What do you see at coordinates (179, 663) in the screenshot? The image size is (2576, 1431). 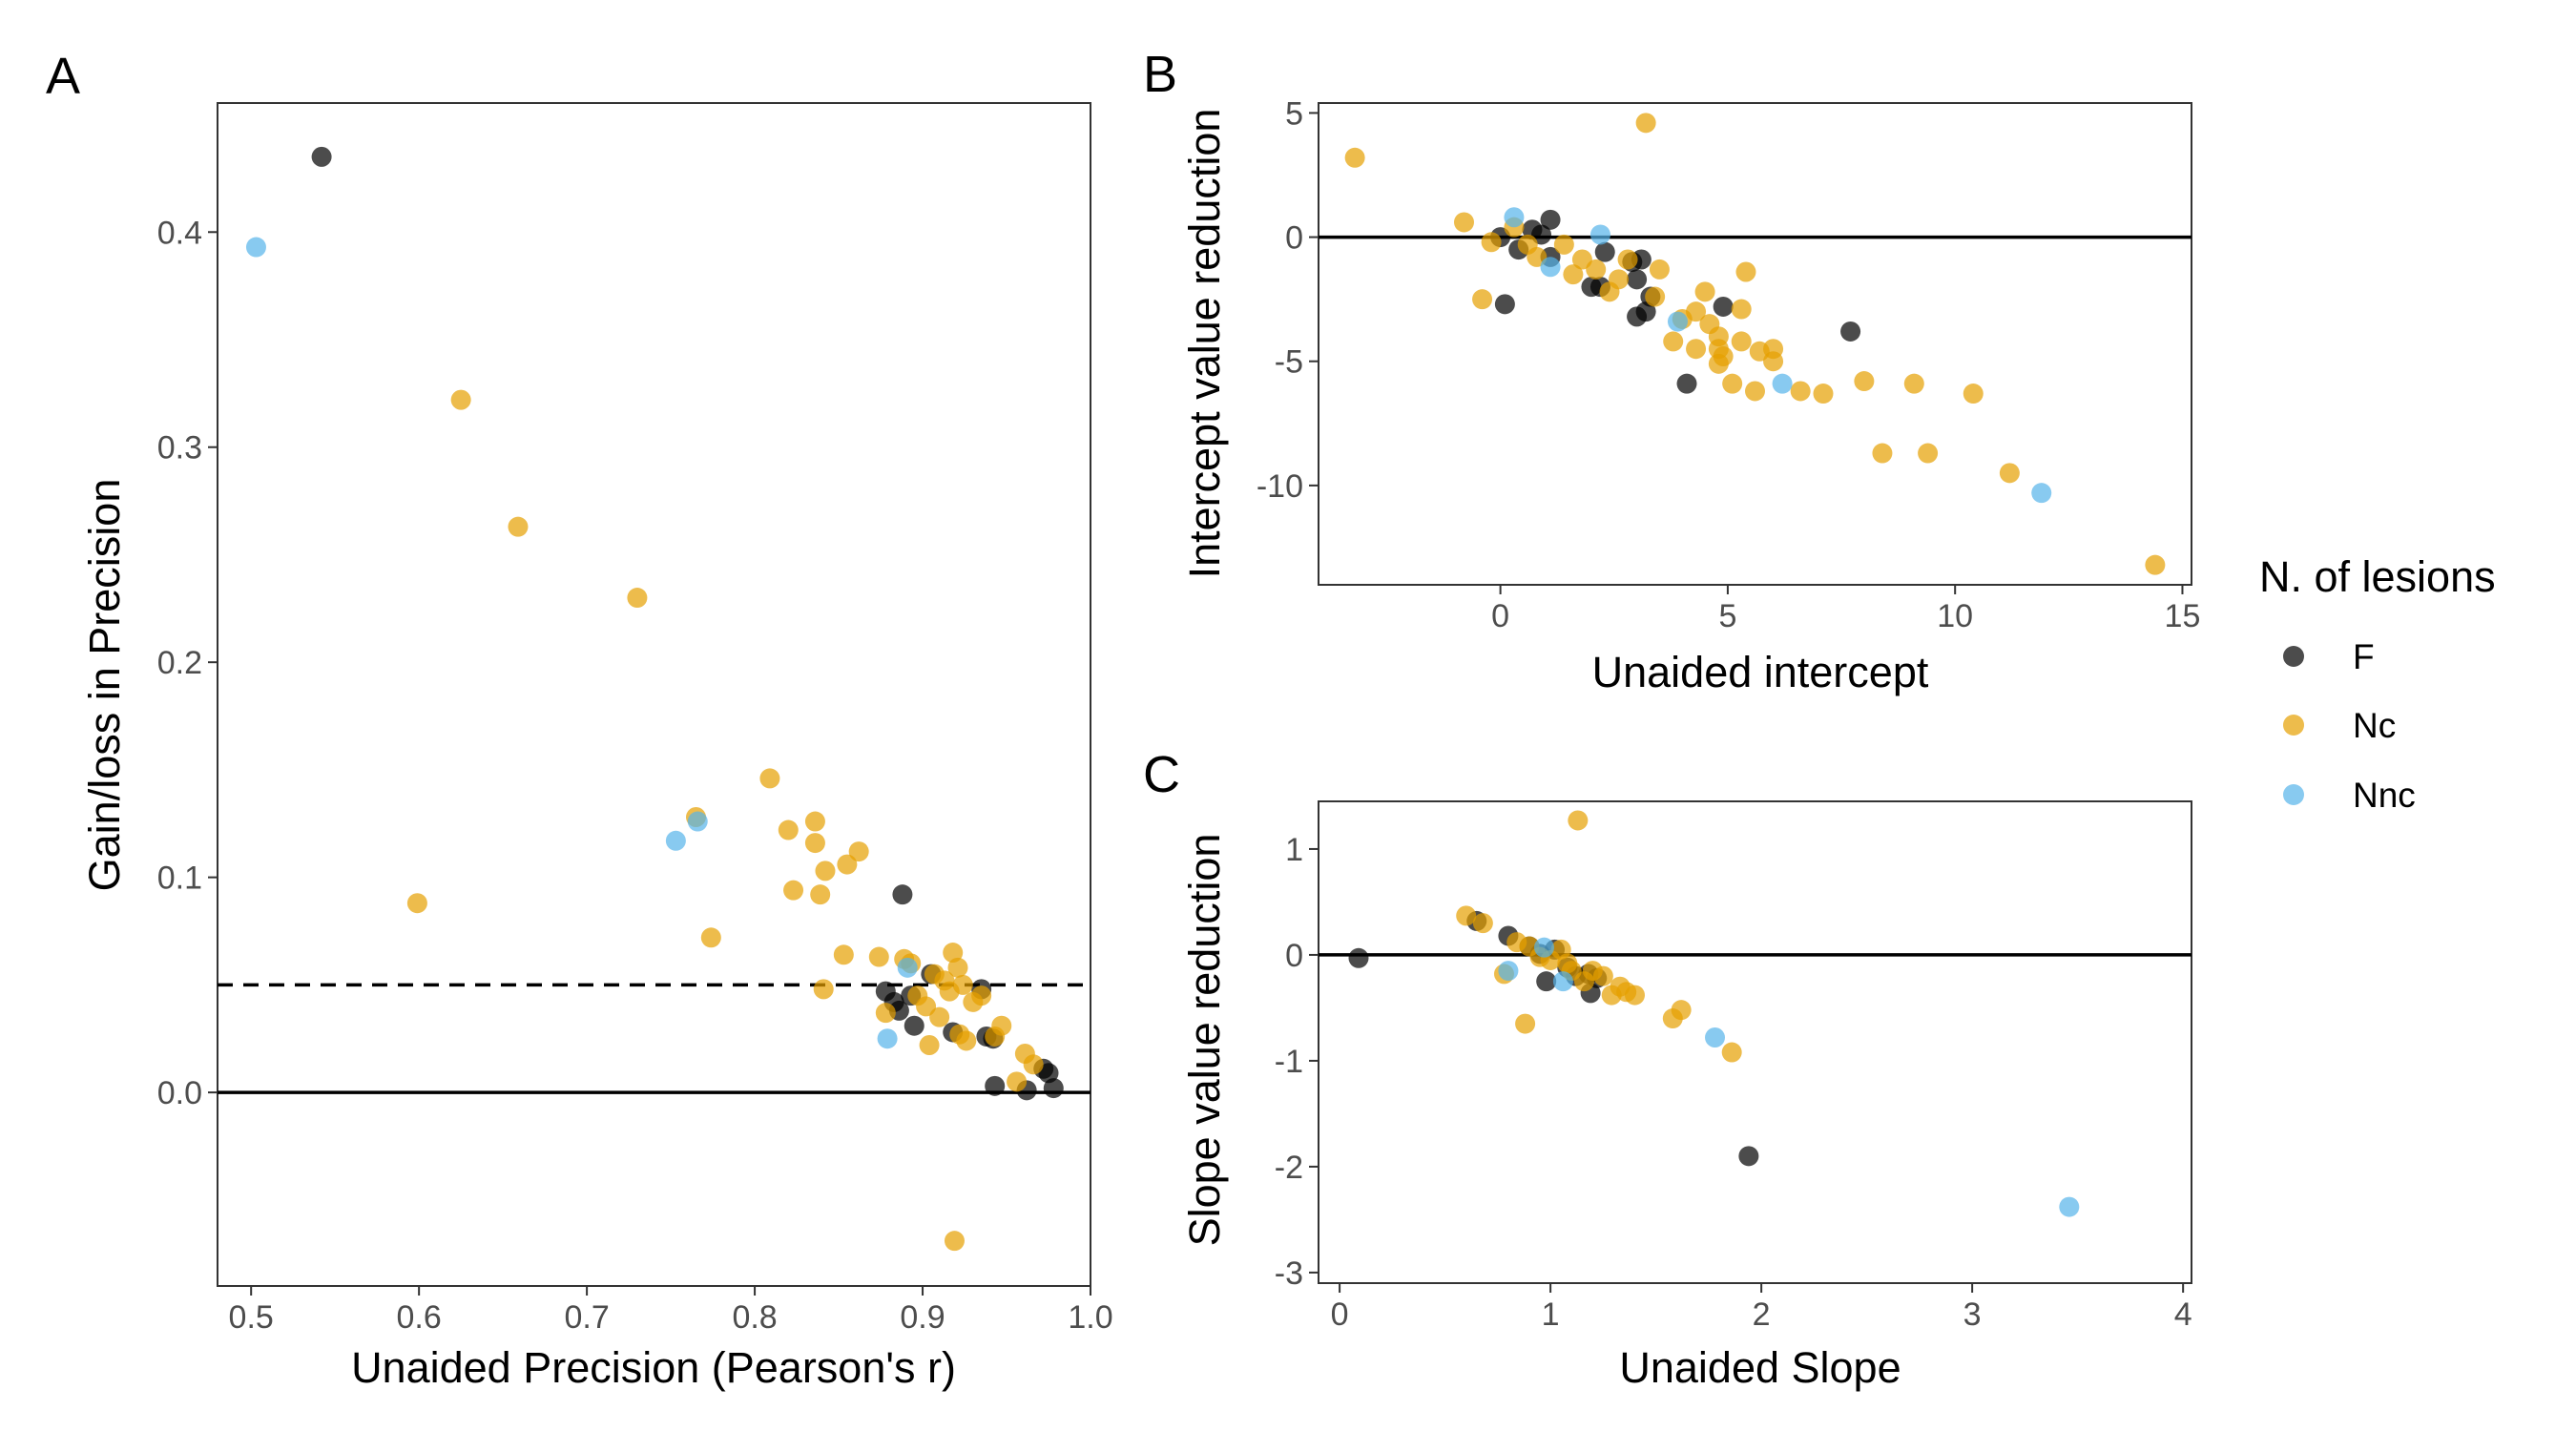 I see `panel-a-y-tick-label: 0.2` at bounding box center [179, 663].